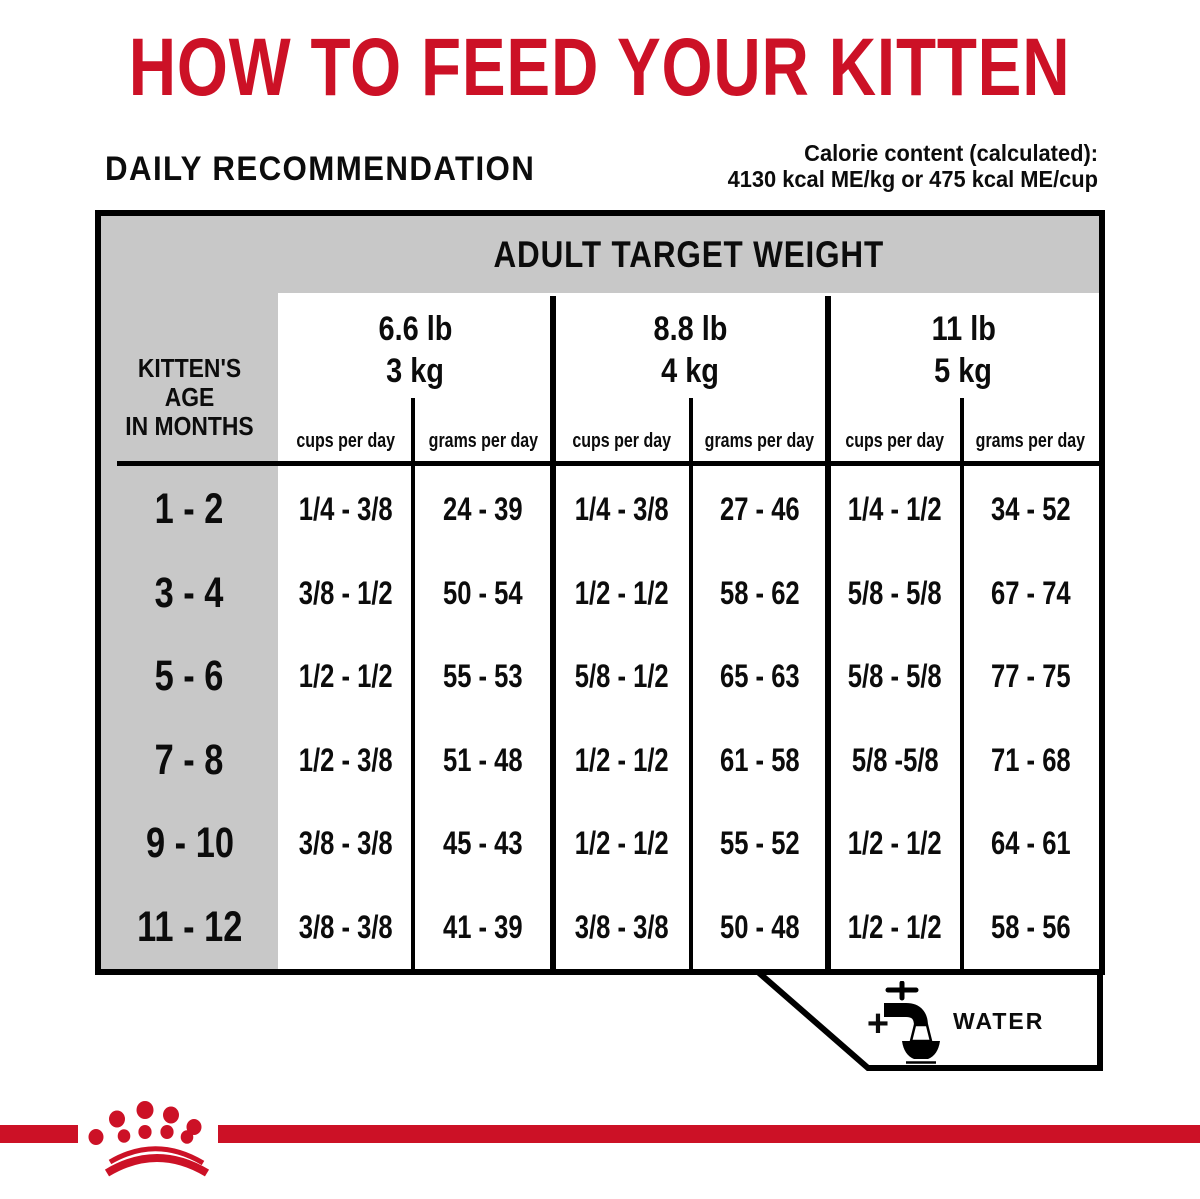 This screenshot has height=1199, width=1200. I want to click on weight-group-1-header: 6.6 lb 3 kg, so click(415, 353).